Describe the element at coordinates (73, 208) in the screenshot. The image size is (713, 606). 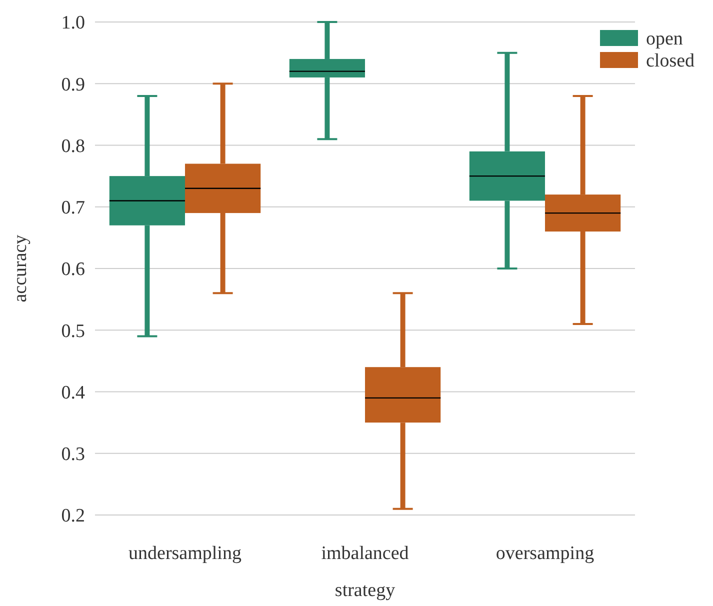
I see `y-tick-label: 0.7` at that location.